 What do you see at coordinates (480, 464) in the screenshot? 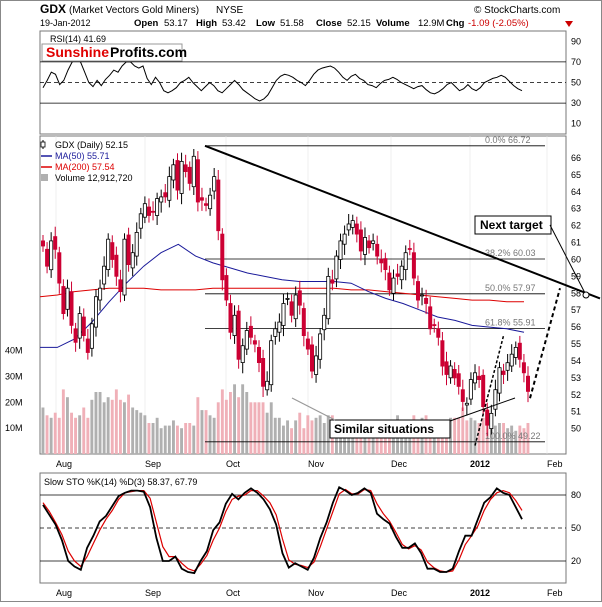
I see `x-axis-label: 2012` at bounding box center [480, 464].